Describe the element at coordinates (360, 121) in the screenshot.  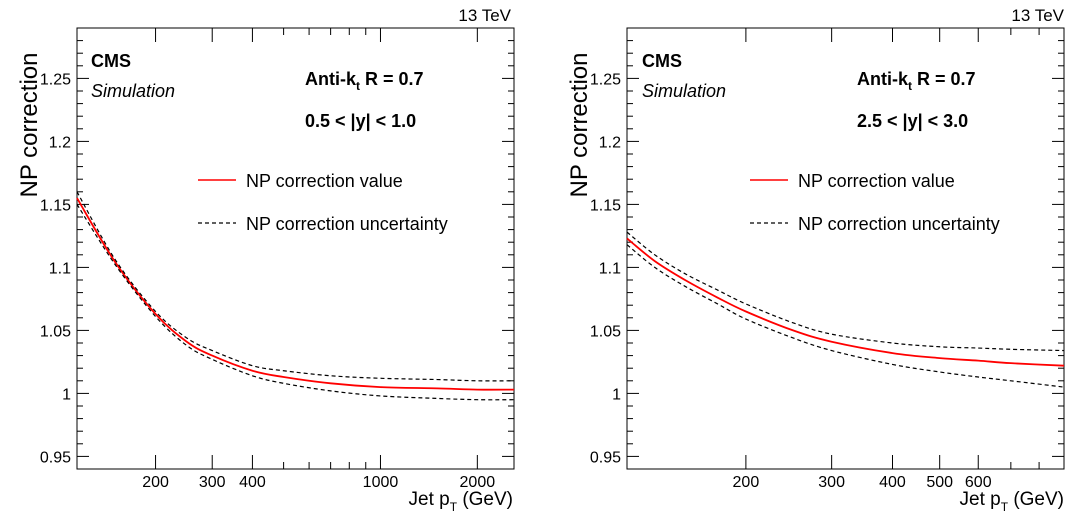
I see `rapidity-label: 0.5 < |y| < 1.0` at that location.